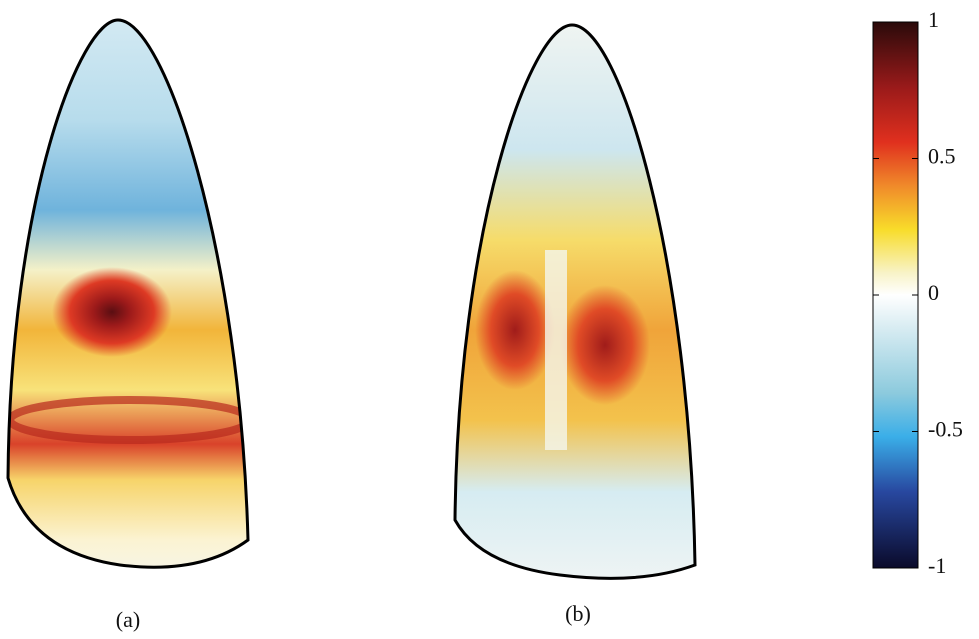  I want to click on colorbar-ticks: 1 0.5 0 -0.5 -1, so click(918, 292).